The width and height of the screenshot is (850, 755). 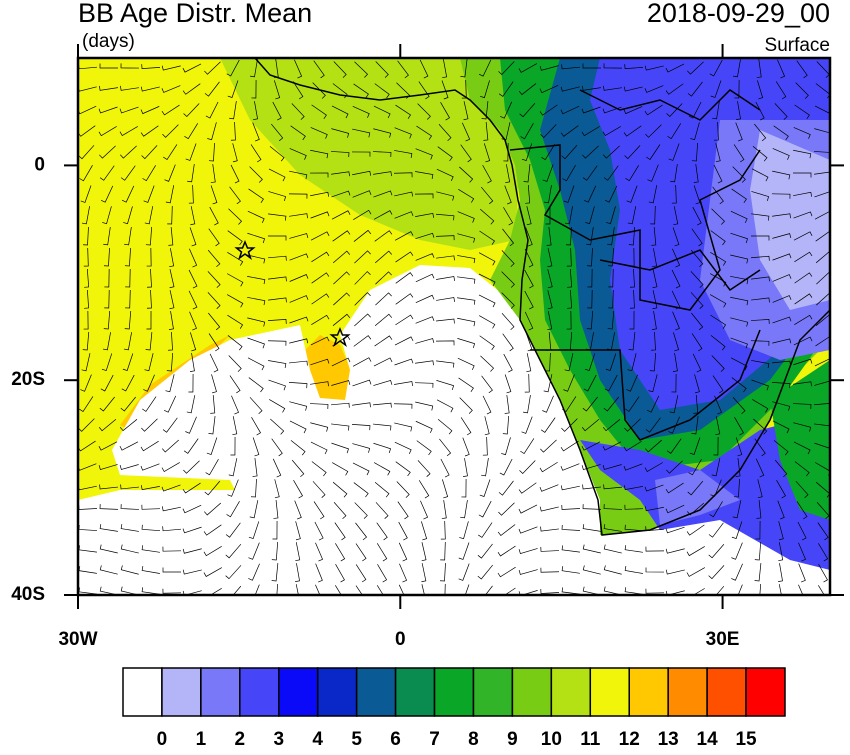 I want to click on colorbar-label: 9, so click(x=512, y=739).